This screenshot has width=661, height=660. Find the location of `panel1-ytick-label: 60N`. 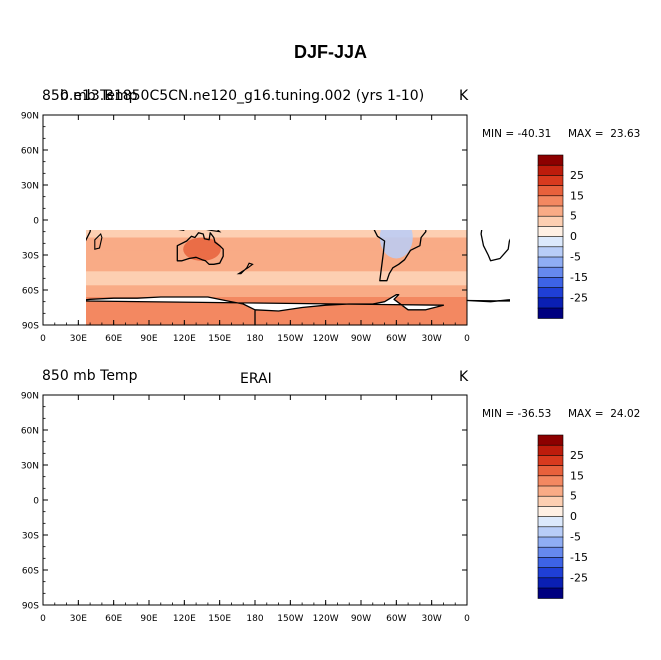

panel1-ytick-label: 60N is located at coordinates (30, 152).